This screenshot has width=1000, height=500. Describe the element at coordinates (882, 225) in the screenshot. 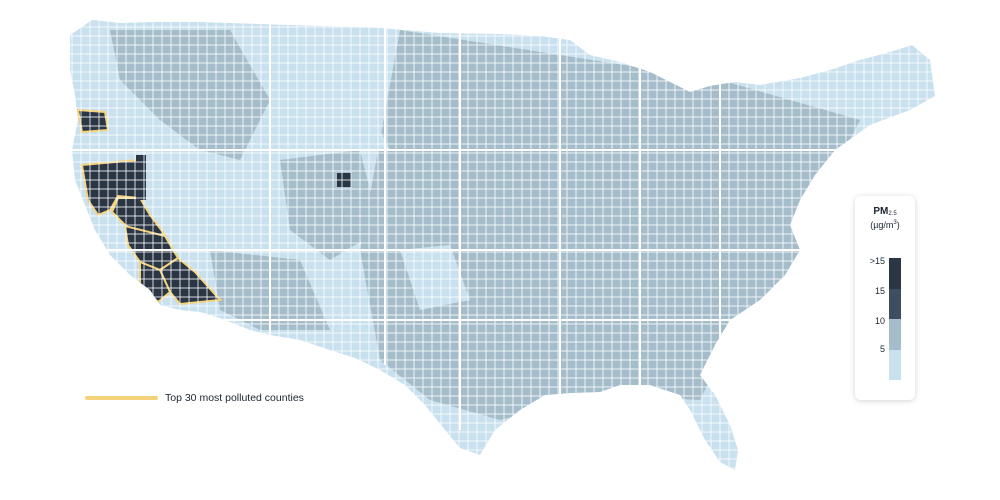

I see `legend-unit-main: (µg/m` at that location.